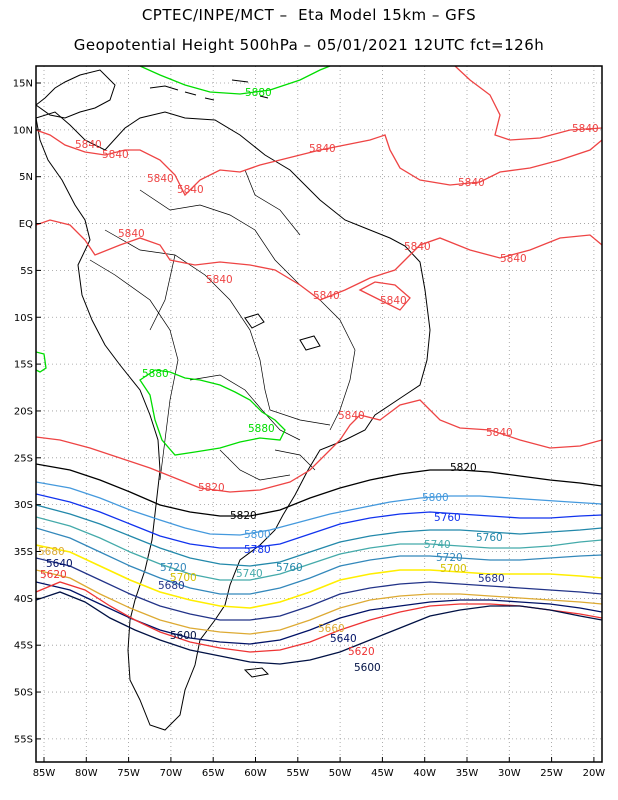  I want to click on latitude-tick-label: EQ, so click(26, 224).